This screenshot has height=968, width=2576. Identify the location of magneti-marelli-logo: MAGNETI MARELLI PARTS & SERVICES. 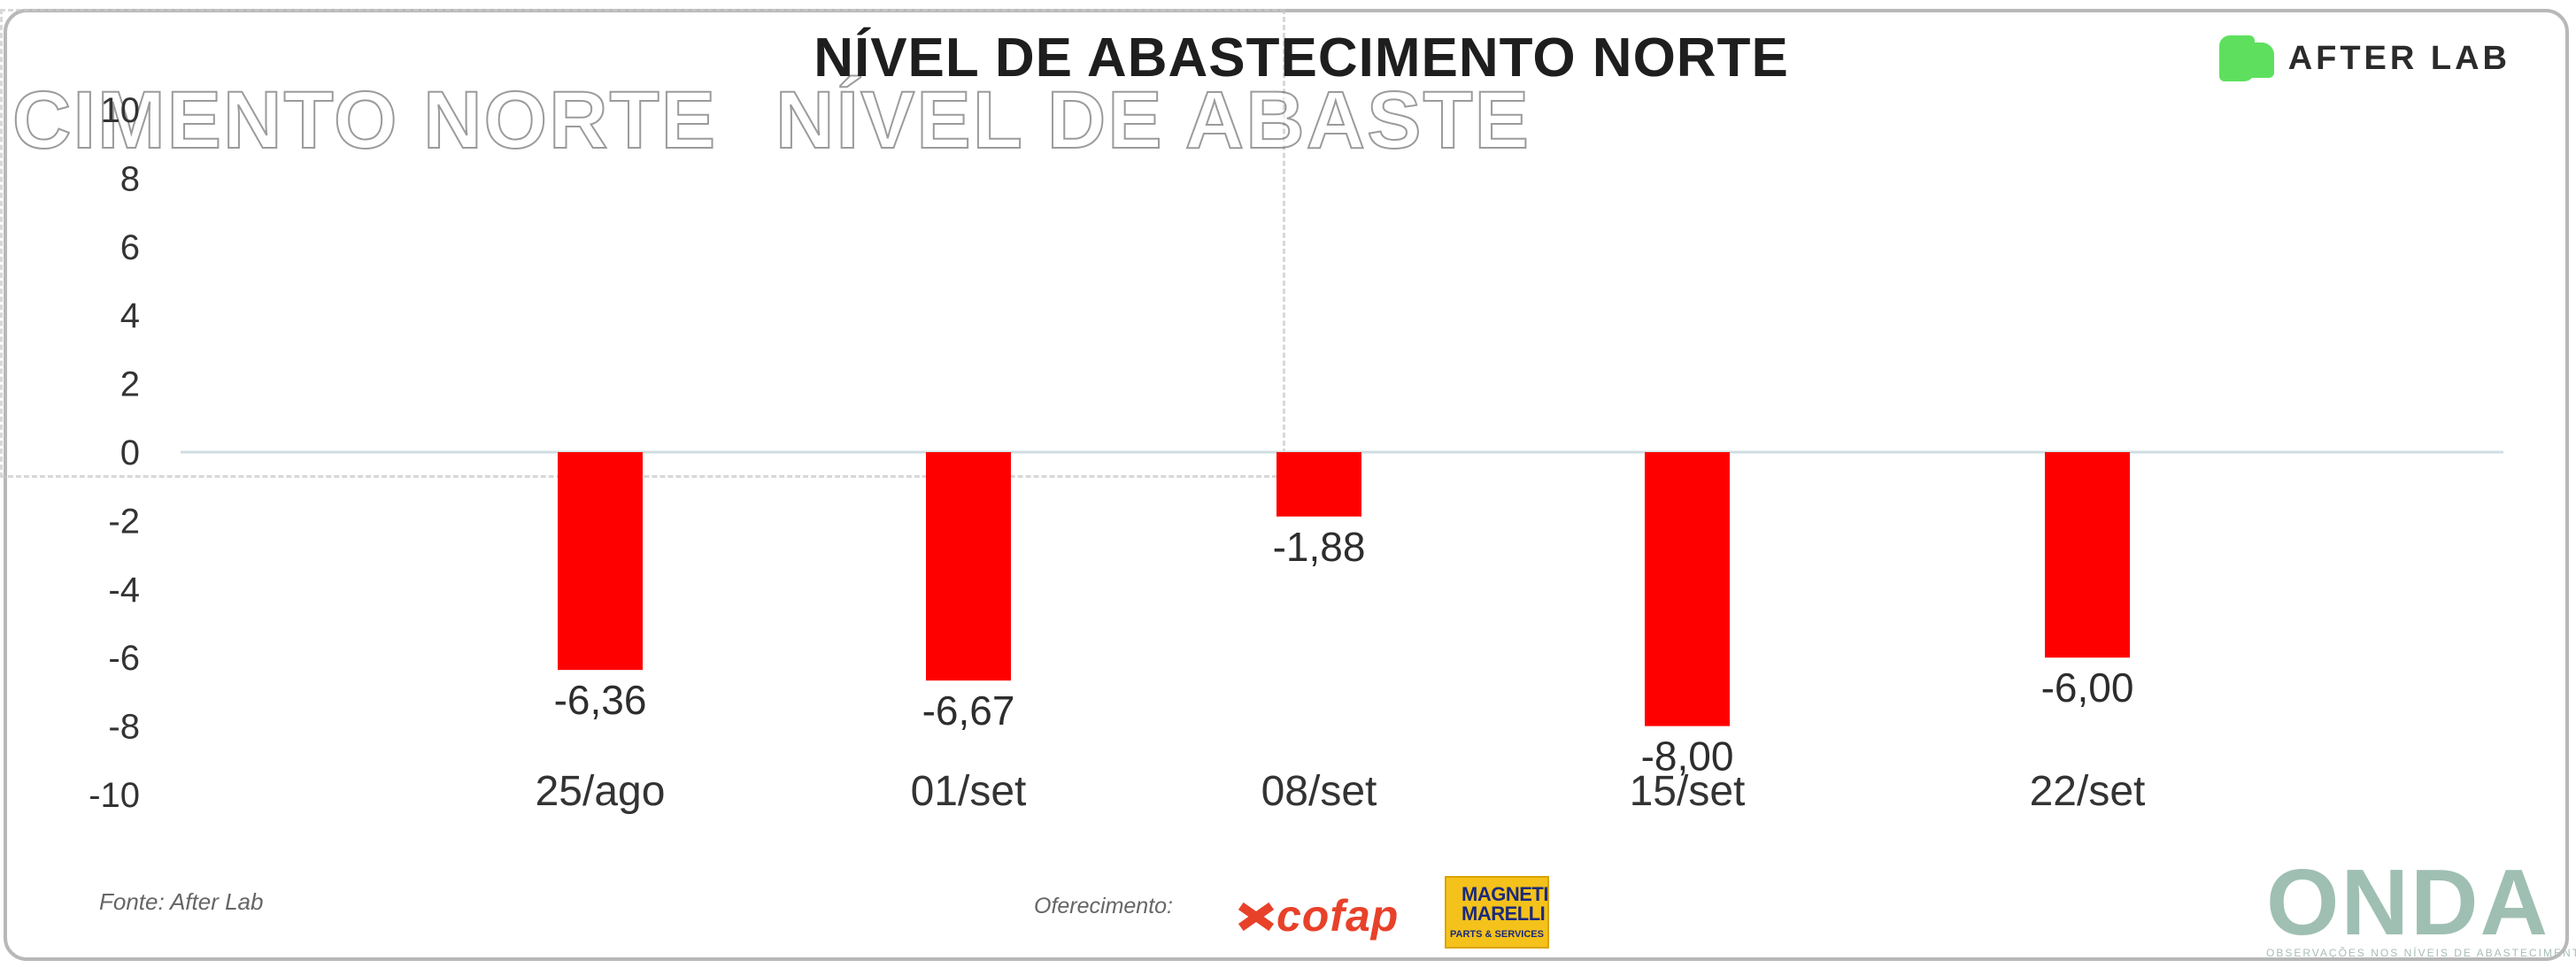
(1497, 913).